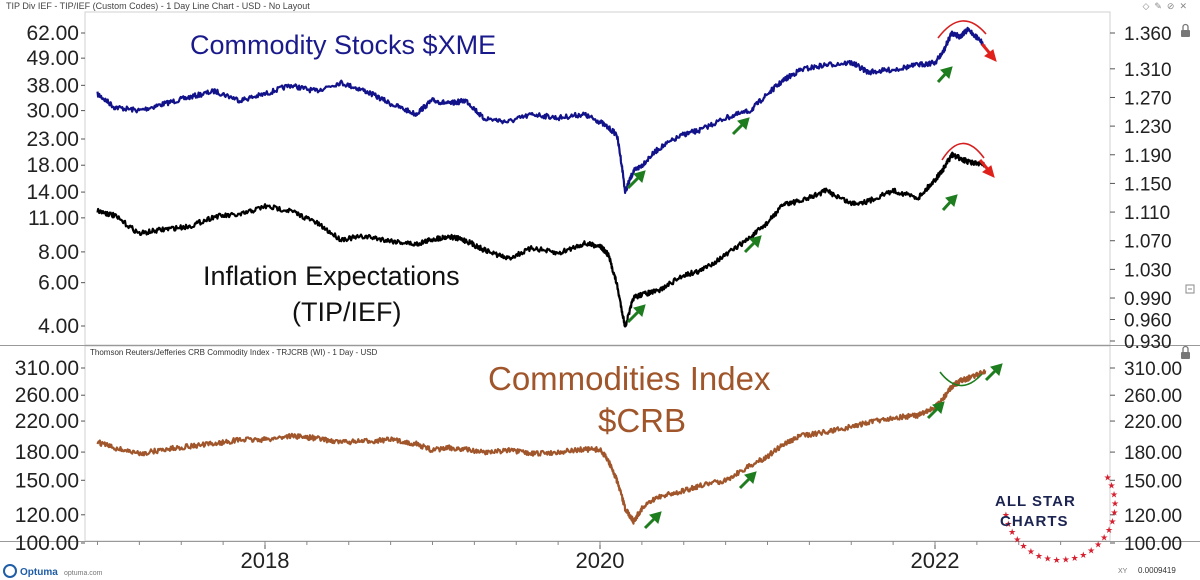  What do you see at coordinates (1148, 321) in the screenshot?
I see `y-tick-label: 0.960` at bounding box center [1148, 321].